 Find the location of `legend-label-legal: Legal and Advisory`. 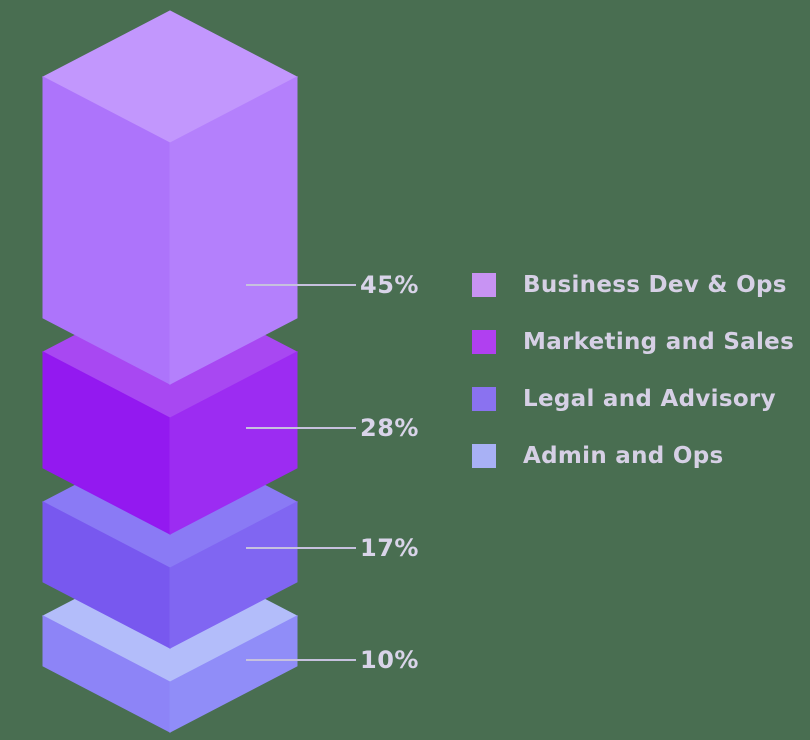

legend-label-legal: Legal and Advisory is located at coordinates (649, 399).